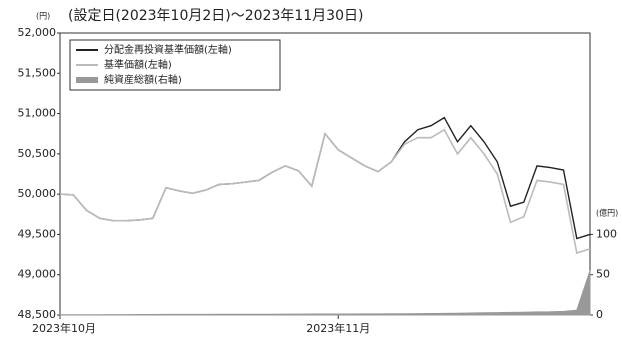 Image resolution: width=622 pixels, height=344 pixels. Describe the element at coordinates (603, 274) in the screenshot. I see `y2-tick-label: 50` at that location.